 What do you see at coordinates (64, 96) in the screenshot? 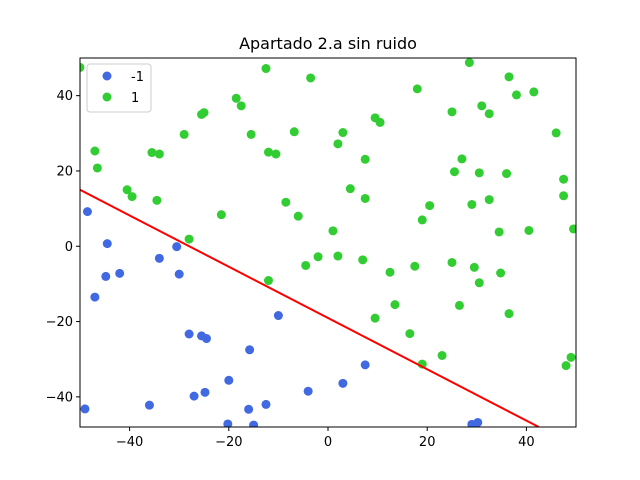
I see `y-tick-label-4: 40` at bounding box center [64, 96].